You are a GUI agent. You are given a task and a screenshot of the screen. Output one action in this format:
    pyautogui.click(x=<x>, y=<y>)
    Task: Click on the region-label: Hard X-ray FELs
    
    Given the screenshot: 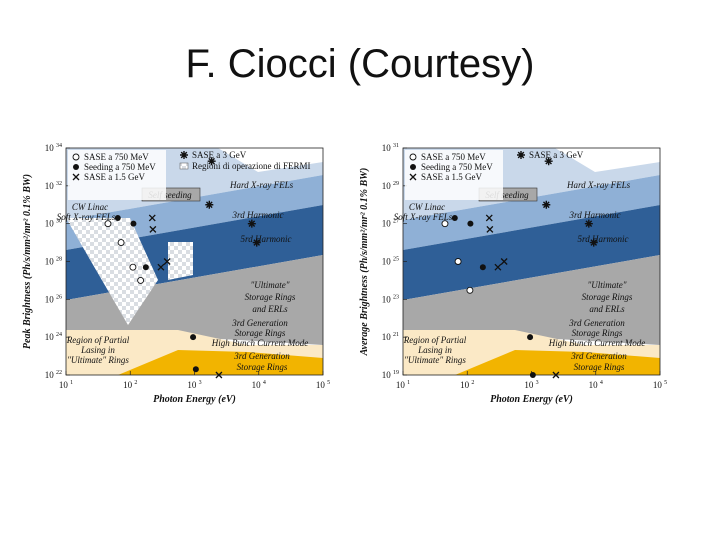 What is the action you would take?
    pyautogui.click(x=598, y=185)
    